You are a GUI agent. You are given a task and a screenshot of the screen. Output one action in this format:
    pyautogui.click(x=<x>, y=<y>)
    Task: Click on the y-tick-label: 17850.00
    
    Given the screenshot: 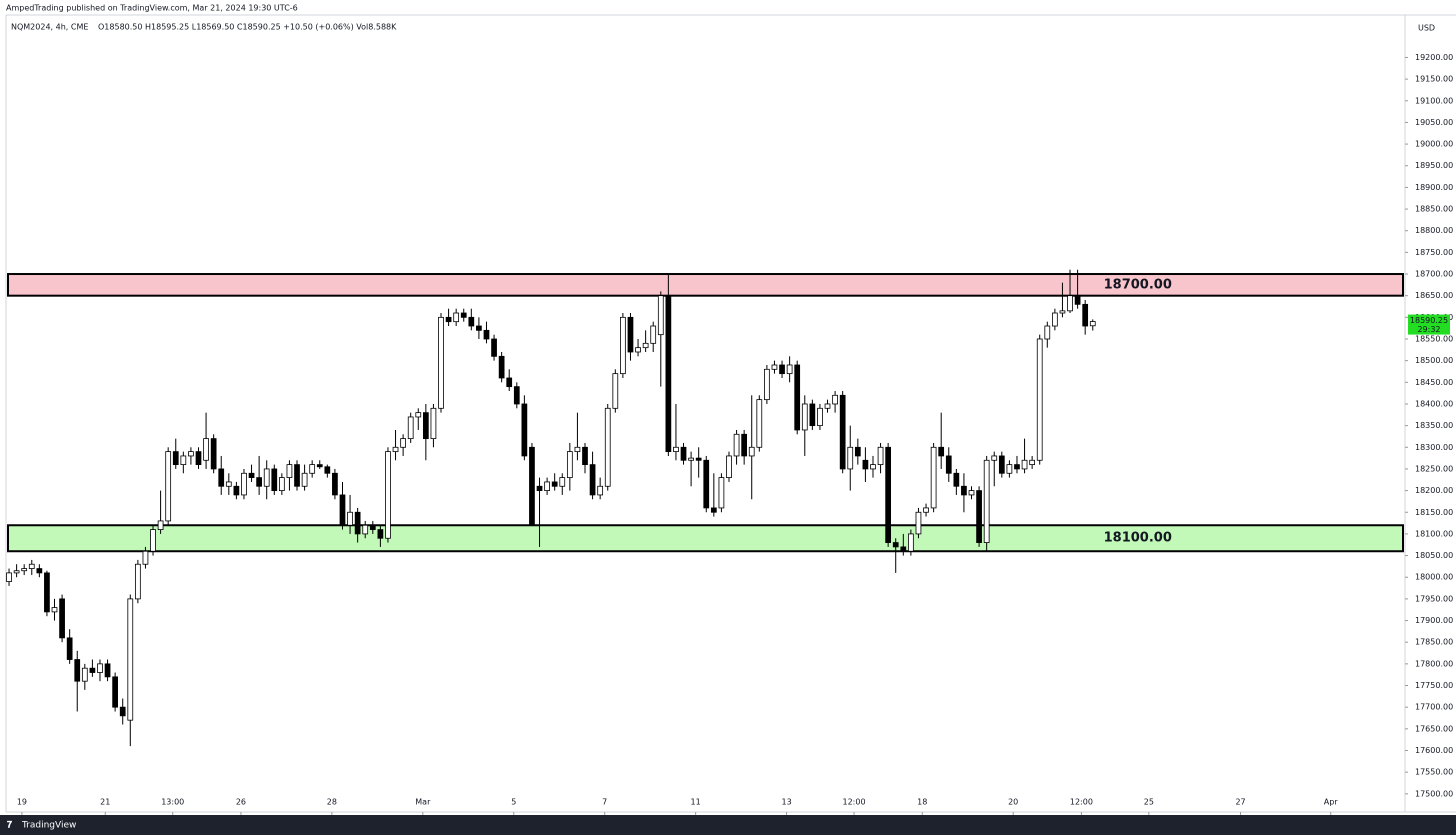 What is the action you would take?
    pyautogui.click(x=1434, y=642)
    